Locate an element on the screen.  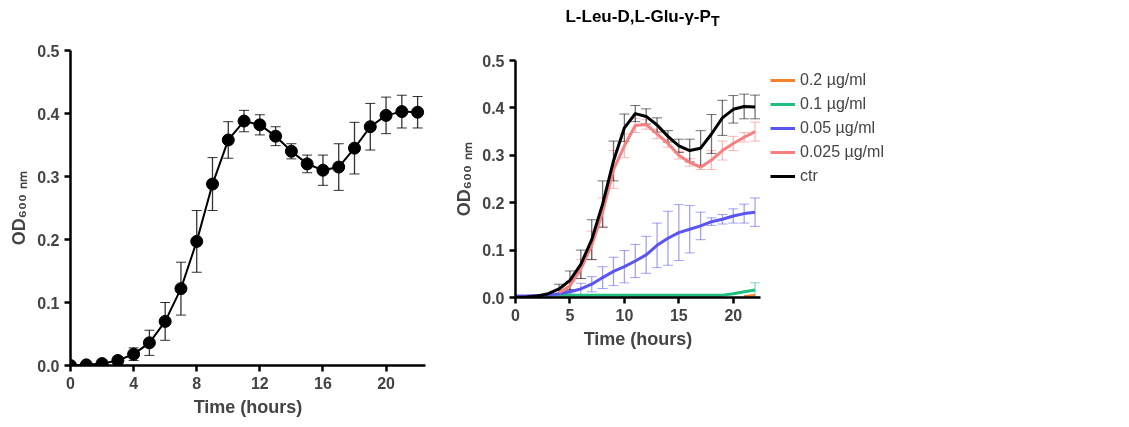
legend-label: 0.025 µg/ml is located at coordinates (842, 152).